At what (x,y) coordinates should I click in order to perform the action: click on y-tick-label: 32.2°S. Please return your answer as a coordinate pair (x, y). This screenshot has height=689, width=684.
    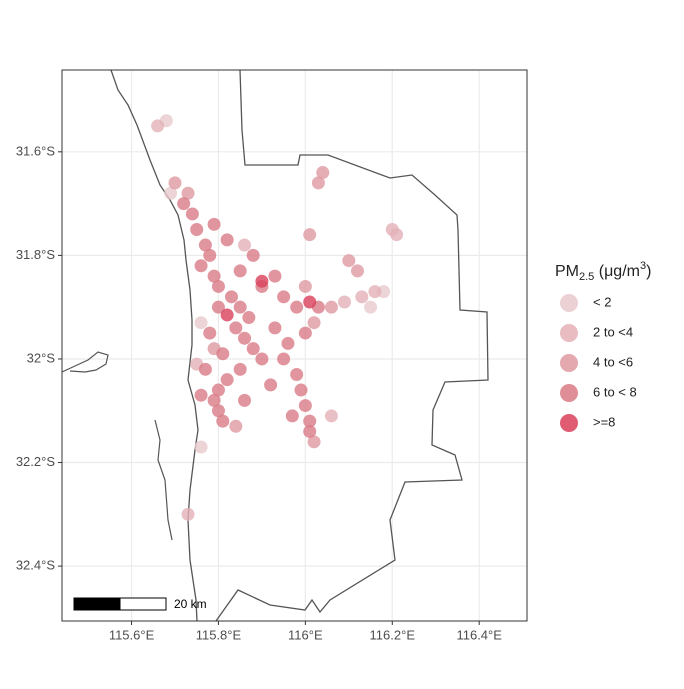
    Looking at the image, I should click on (36, 461).